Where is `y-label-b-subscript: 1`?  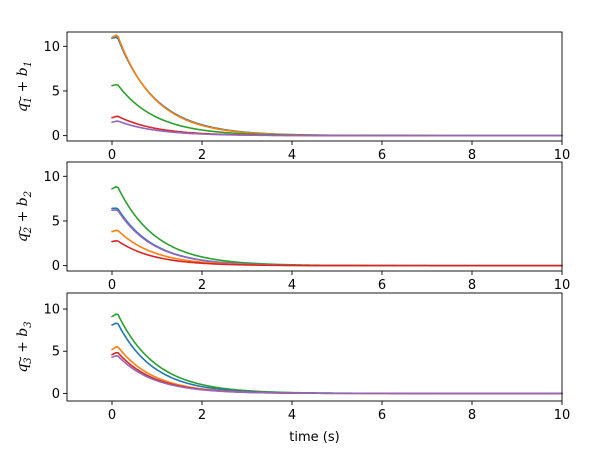
y-label-b-subscript: 1 is located at coordinates (28, 64).